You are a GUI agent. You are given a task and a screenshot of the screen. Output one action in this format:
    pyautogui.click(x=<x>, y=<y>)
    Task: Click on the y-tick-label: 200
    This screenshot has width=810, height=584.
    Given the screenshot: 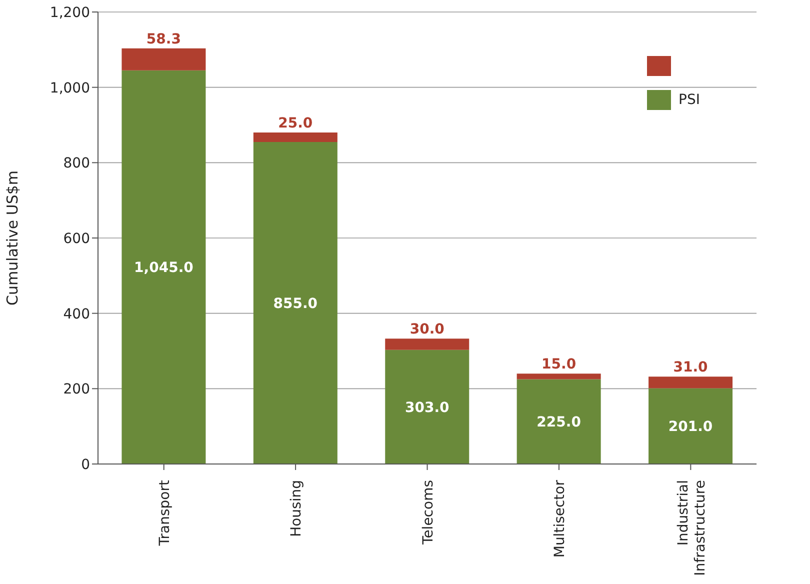 What is the action you would take?
    pyautogui.click(x=76, y=390)
    